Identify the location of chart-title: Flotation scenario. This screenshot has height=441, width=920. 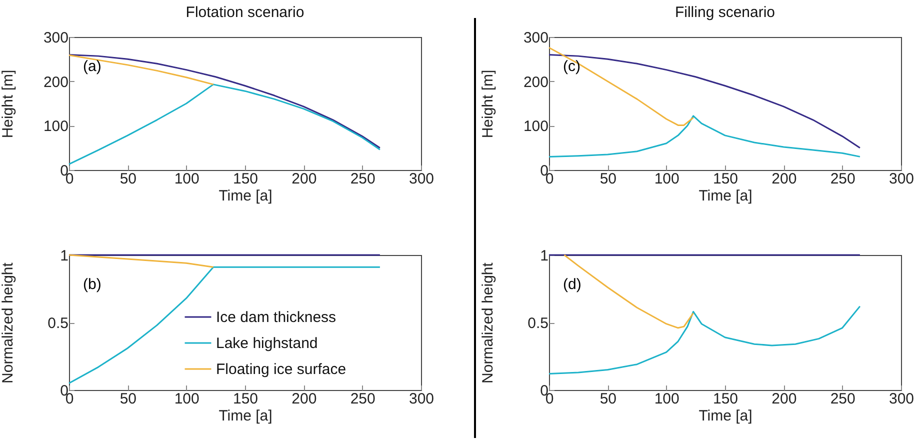
(245, 12).